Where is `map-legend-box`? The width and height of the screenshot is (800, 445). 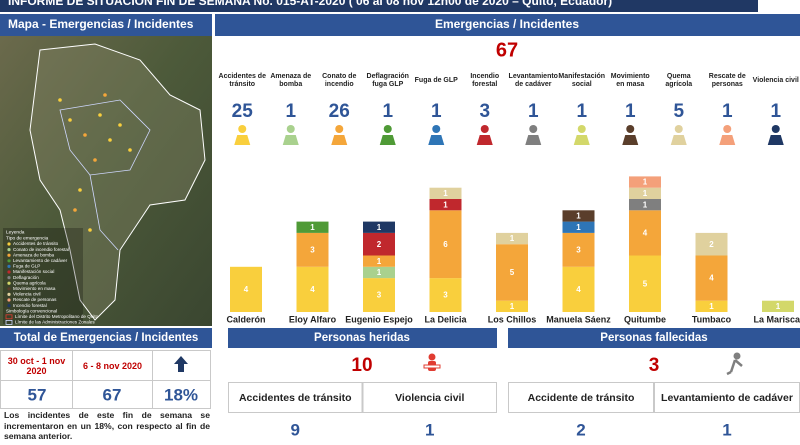
map-legend-box is located at coordinates (43, 276).